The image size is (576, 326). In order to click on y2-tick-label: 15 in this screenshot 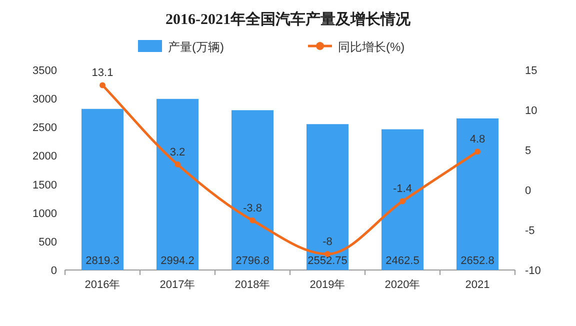, I will do `click(531, 71)`.